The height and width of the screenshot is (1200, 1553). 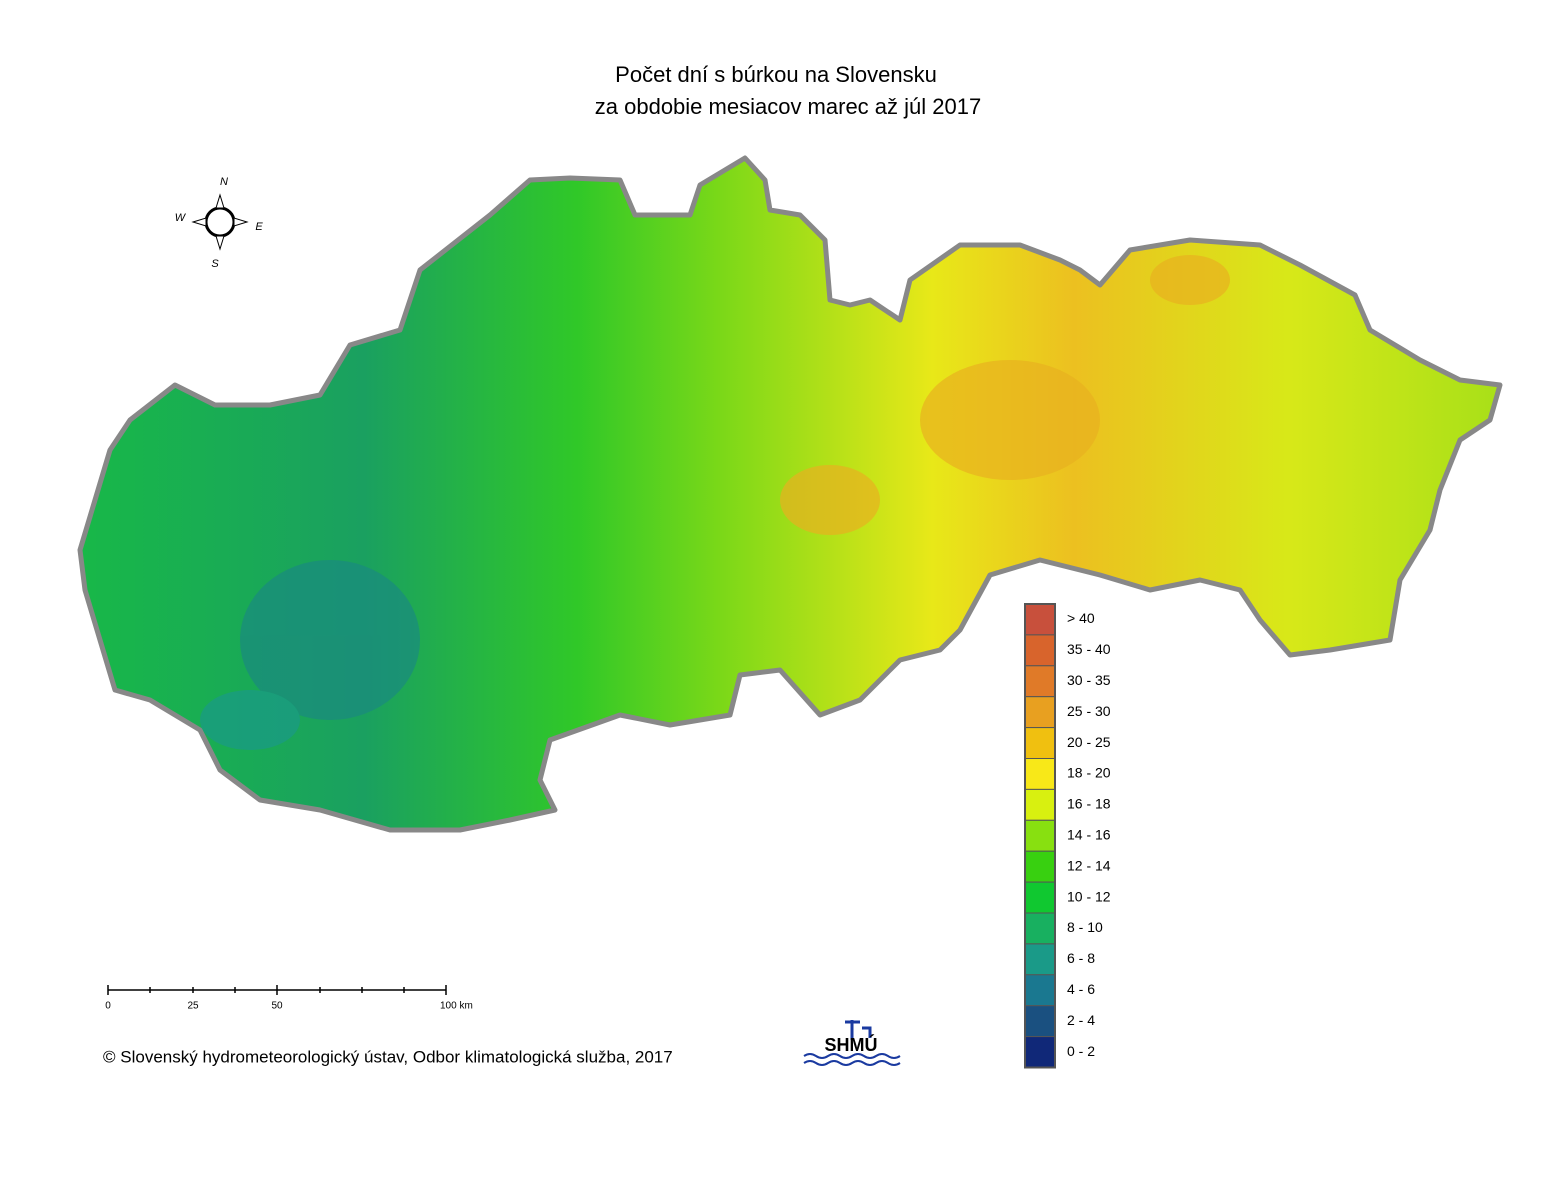 I want to click on legend-label: > 40, so click(x=1081, y=618).